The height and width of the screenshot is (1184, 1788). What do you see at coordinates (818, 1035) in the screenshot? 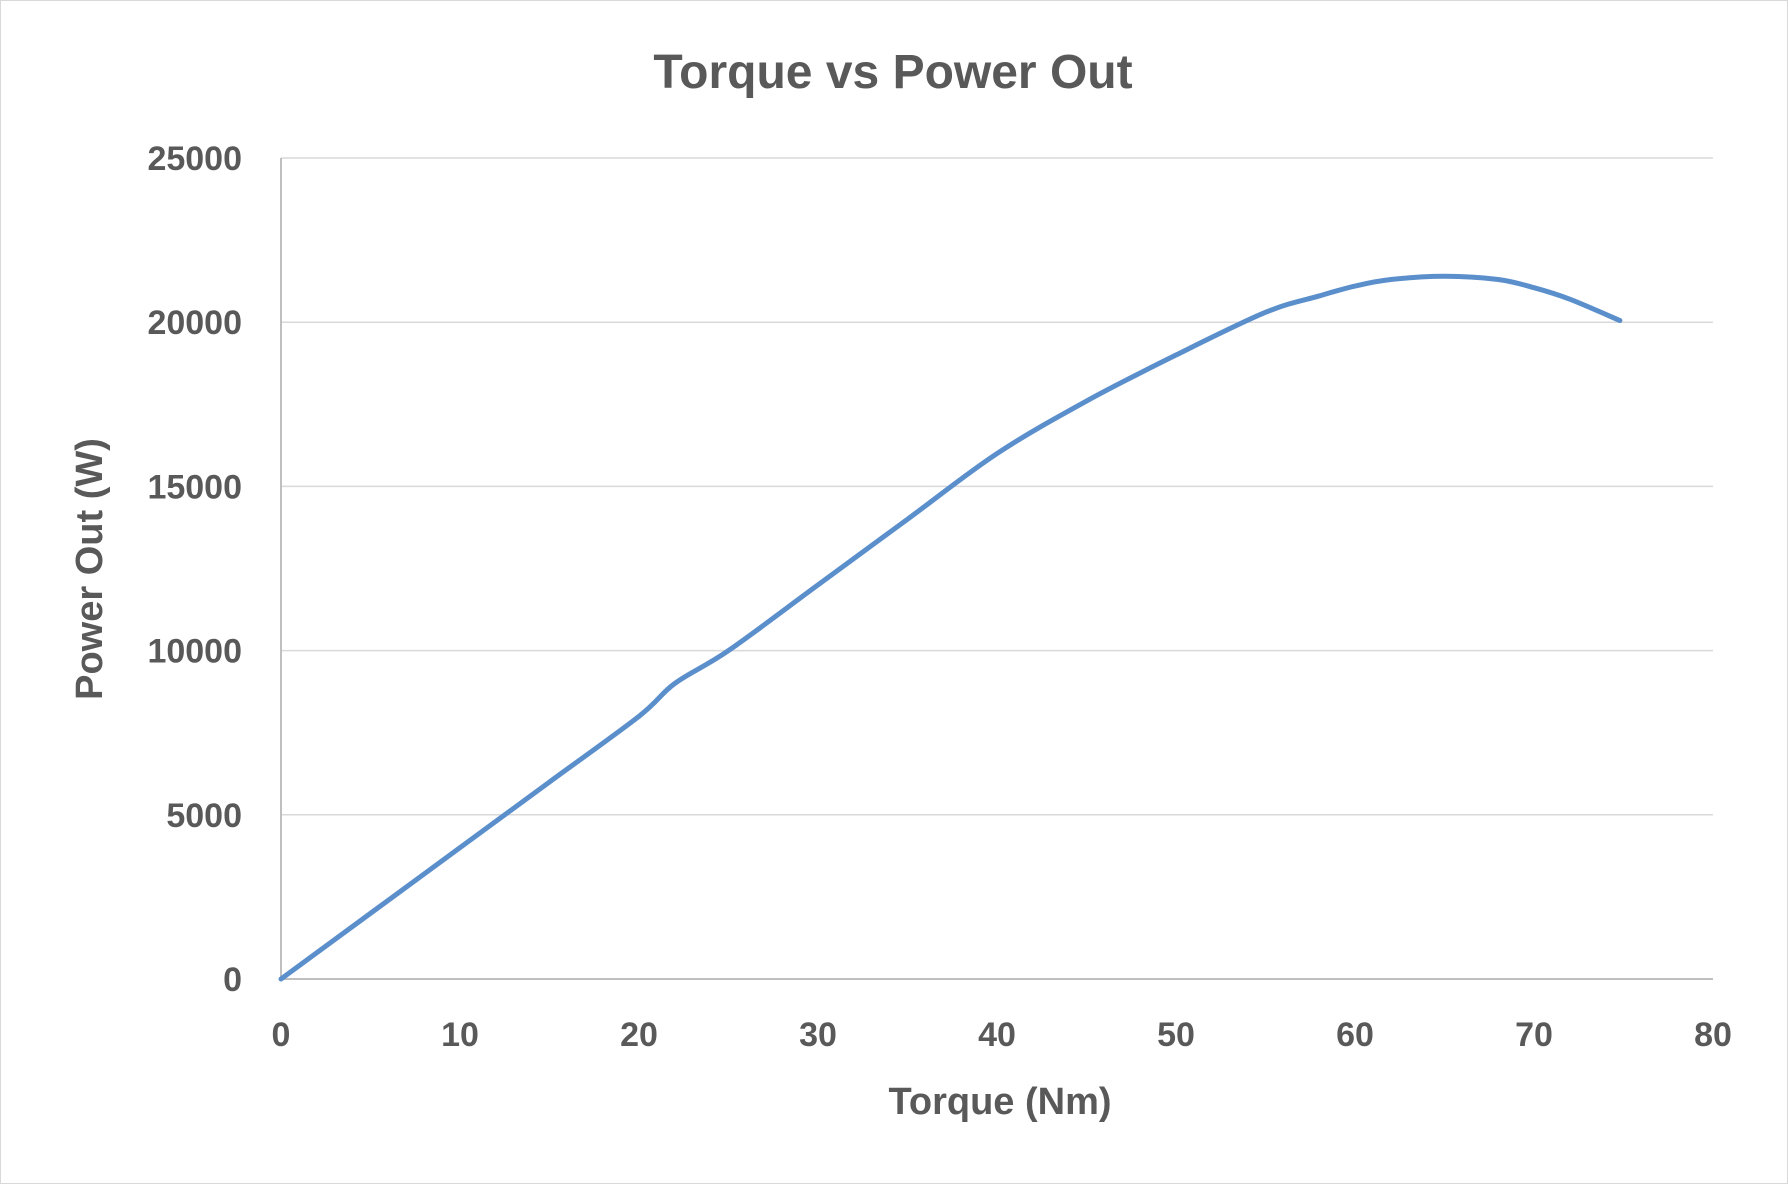
I see `x-tick-label: 30` at bounding box center [818, 1035].